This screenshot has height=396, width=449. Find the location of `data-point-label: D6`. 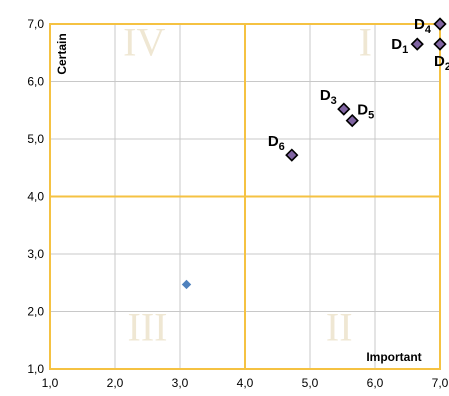

data-point-label: D6 is located at coordinates (276, 143).